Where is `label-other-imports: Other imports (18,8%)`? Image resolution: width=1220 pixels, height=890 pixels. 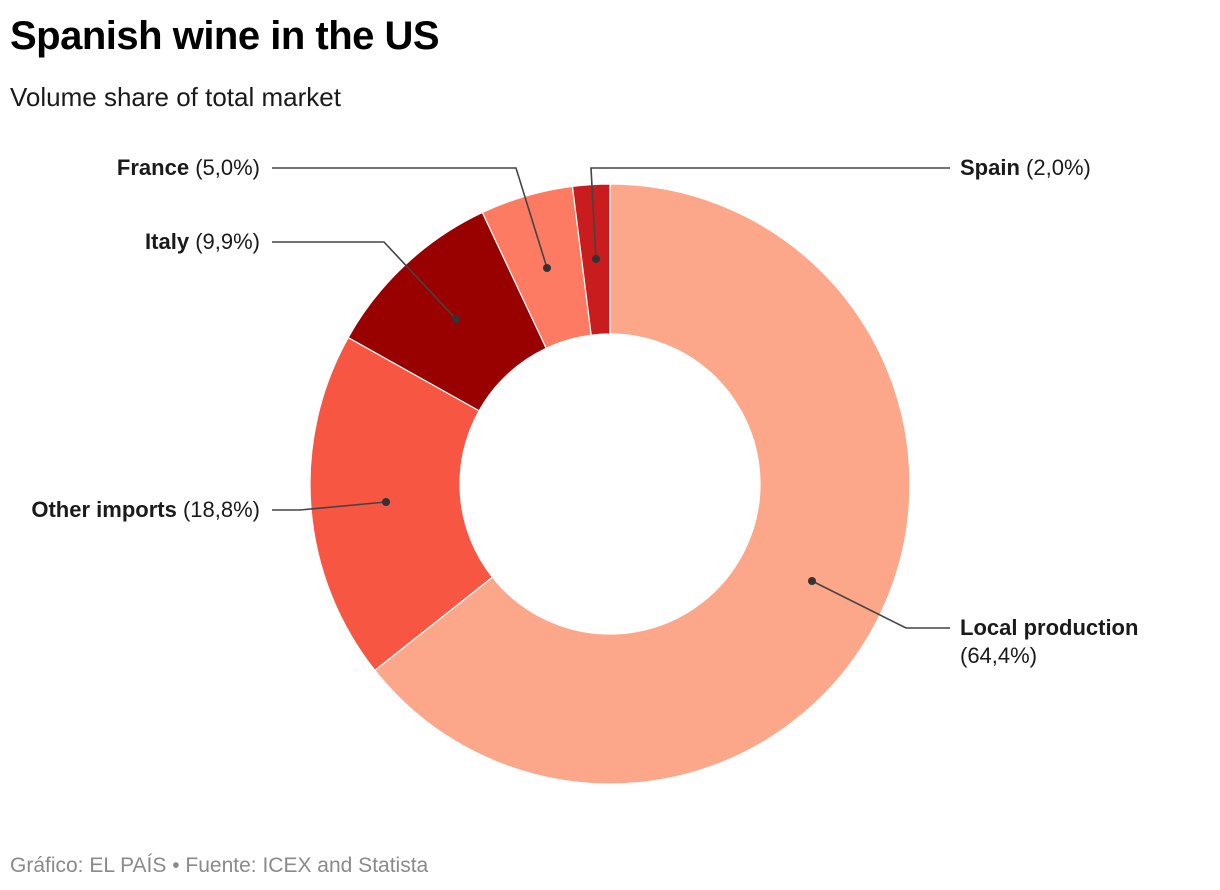
label-other-imports: Other imports (18,8%) is located at coordinates (145, 510).